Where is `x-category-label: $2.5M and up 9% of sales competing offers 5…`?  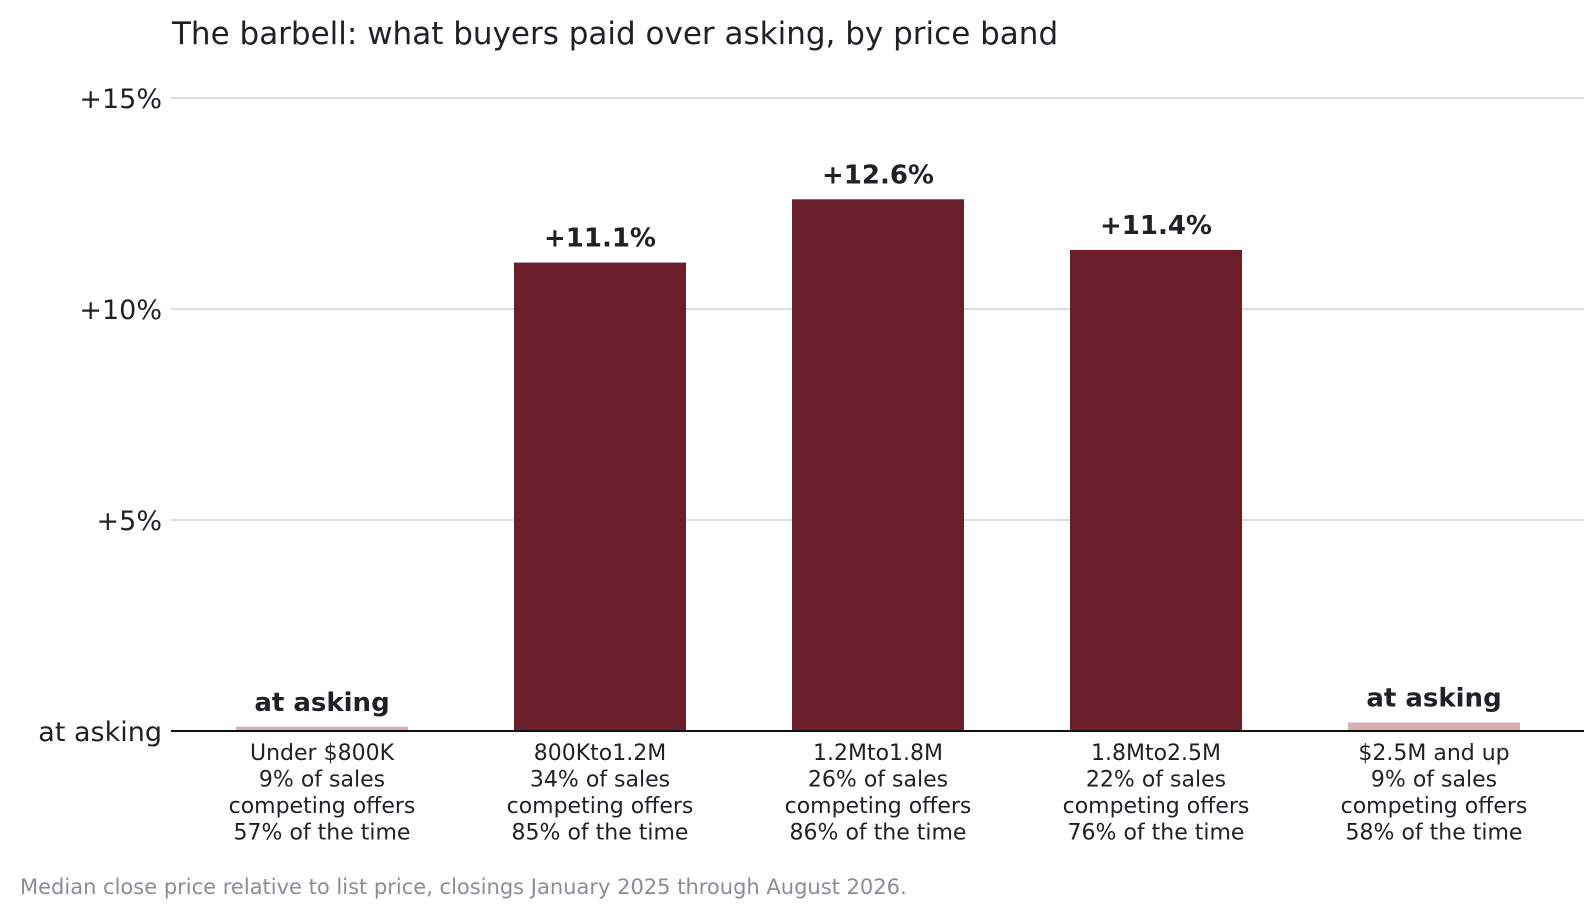
x-category-label: $2.5M and up 9% of sales competing offers 5… is located at coordinates (1434, 793).